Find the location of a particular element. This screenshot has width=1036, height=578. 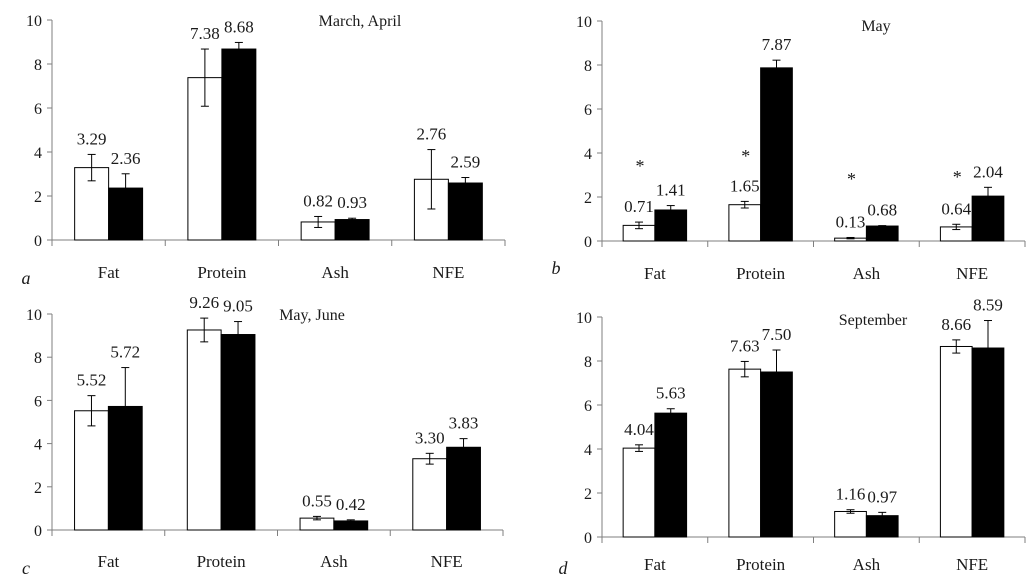

data-label: 2.36 is located at coordinates (126, 158).